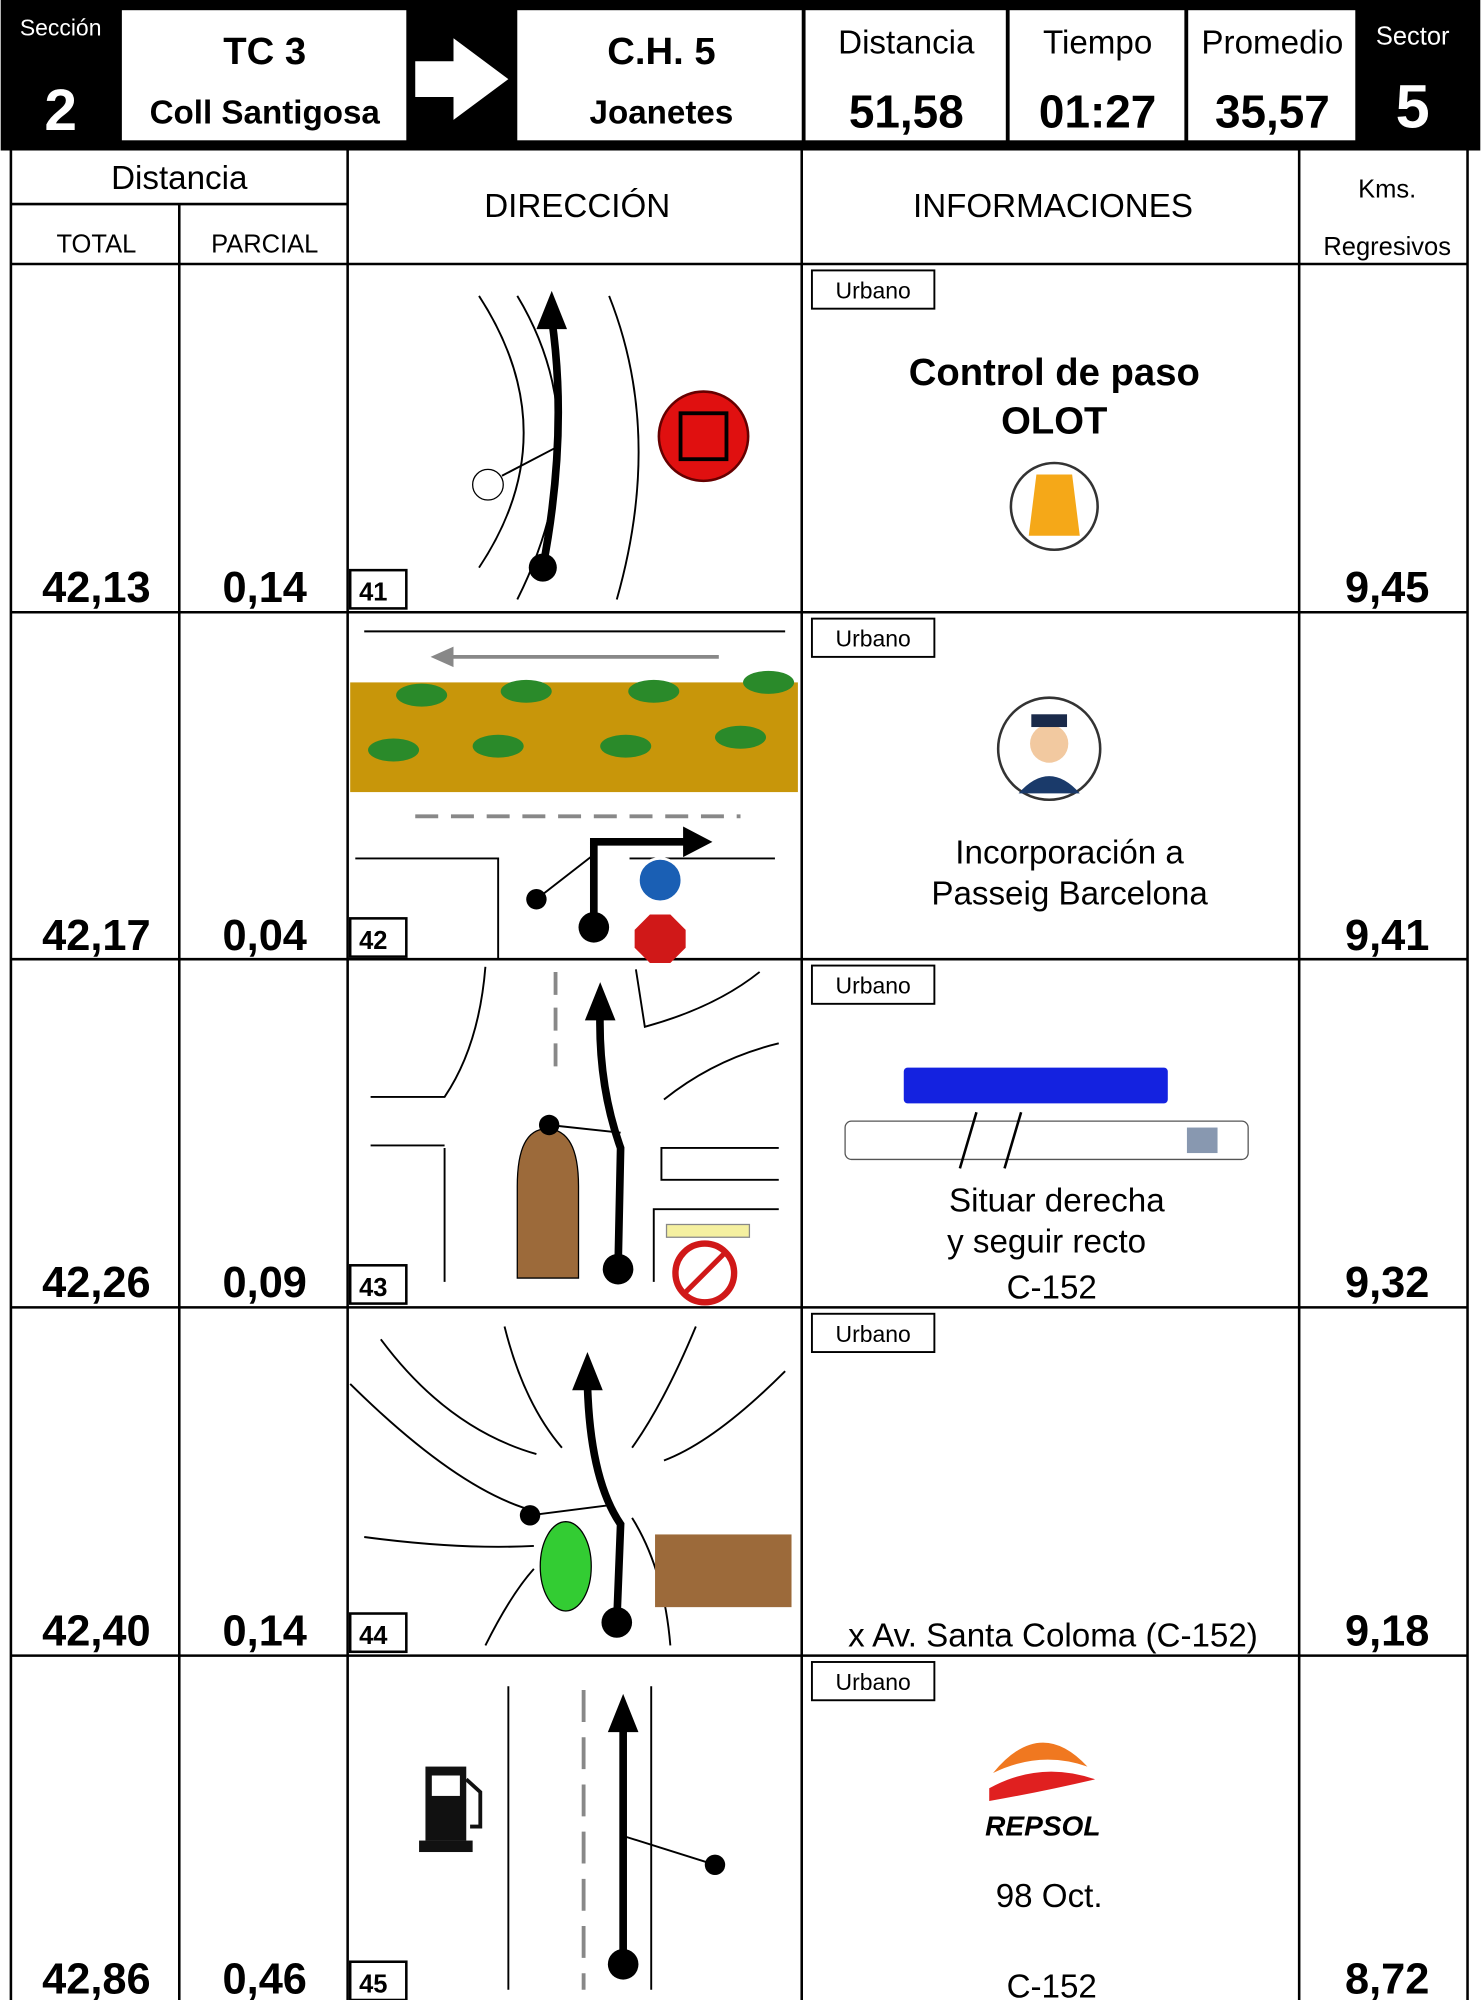  I want to click on info-text: OLOT, so click(1054, 421).